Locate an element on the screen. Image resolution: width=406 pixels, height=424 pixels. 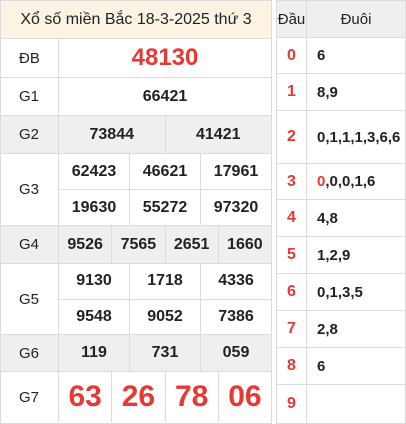
prize-number: 9052 is located at coordinates (164, 316).